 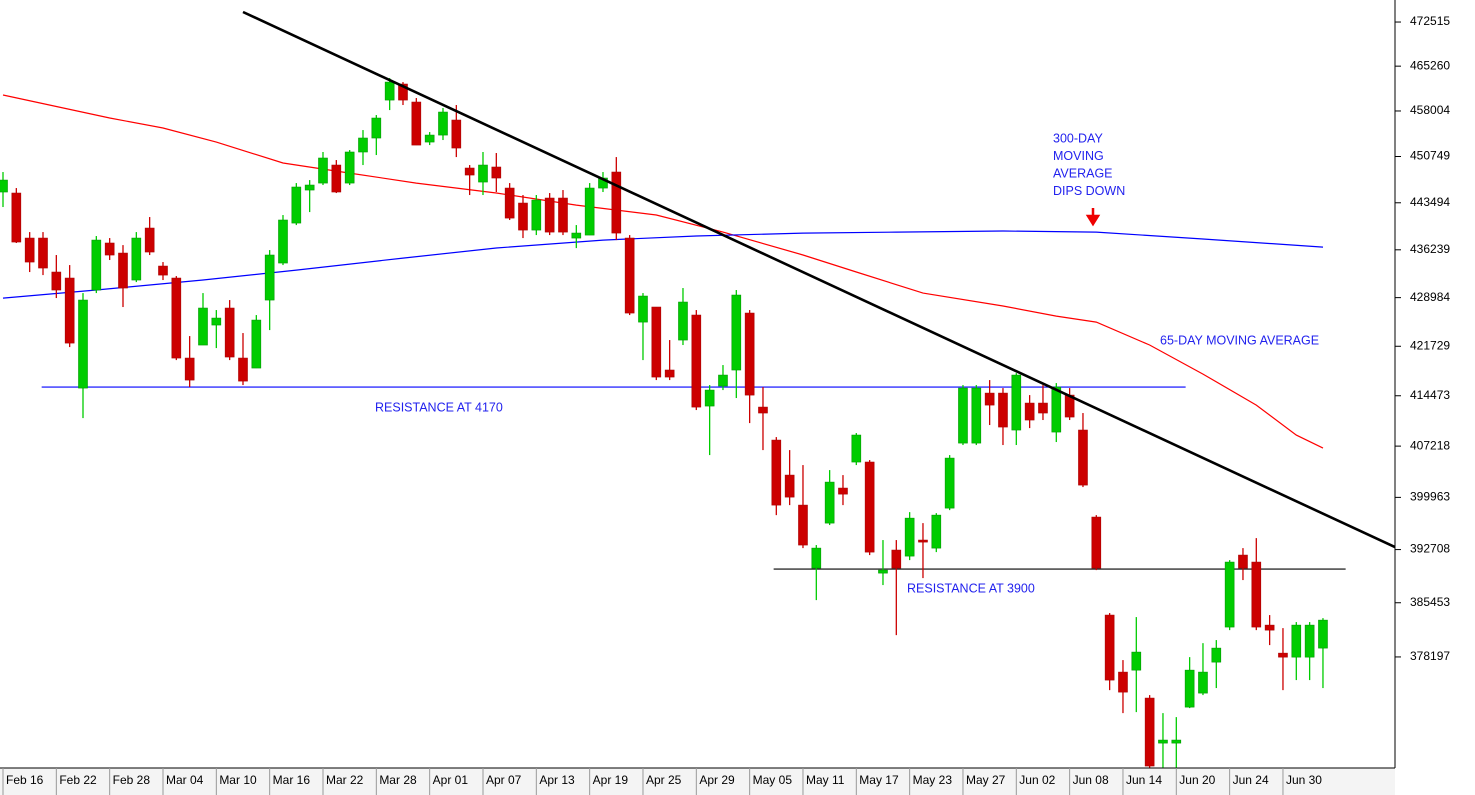 What do you see at coordinates (238, 780) in the screenshot?
I see `x-tick-label: Mar 10` at bounding box center [238, 780].